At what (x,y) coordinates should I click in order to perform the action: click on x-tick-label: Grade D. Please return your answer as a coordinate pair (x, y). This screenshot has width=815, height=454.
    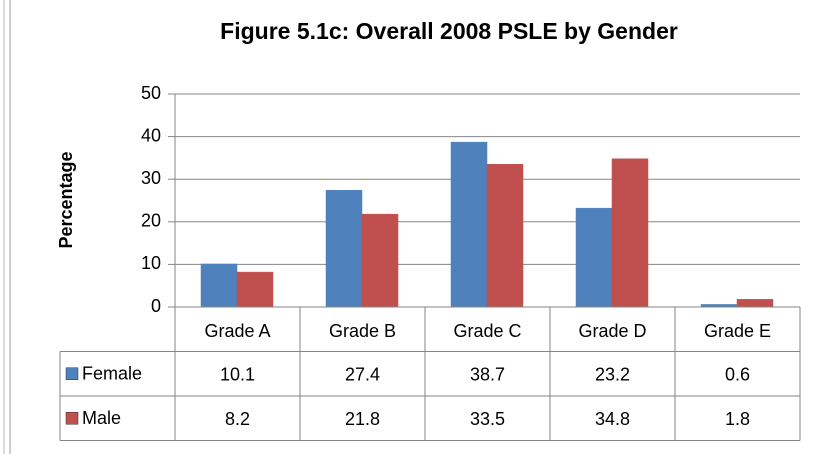
    Looking at the image, I should click on (612, 331).